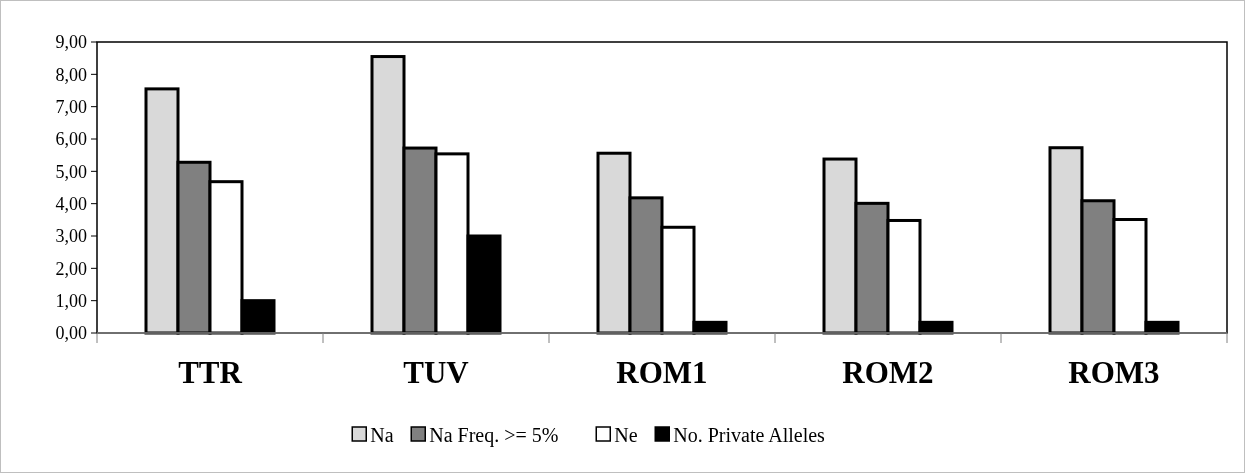 The width and height of the screenshot is (1245, 473). Describe the element at coordinates (71, 300) in the screenshot. I see `y-tick-label: 1,00` at that location.